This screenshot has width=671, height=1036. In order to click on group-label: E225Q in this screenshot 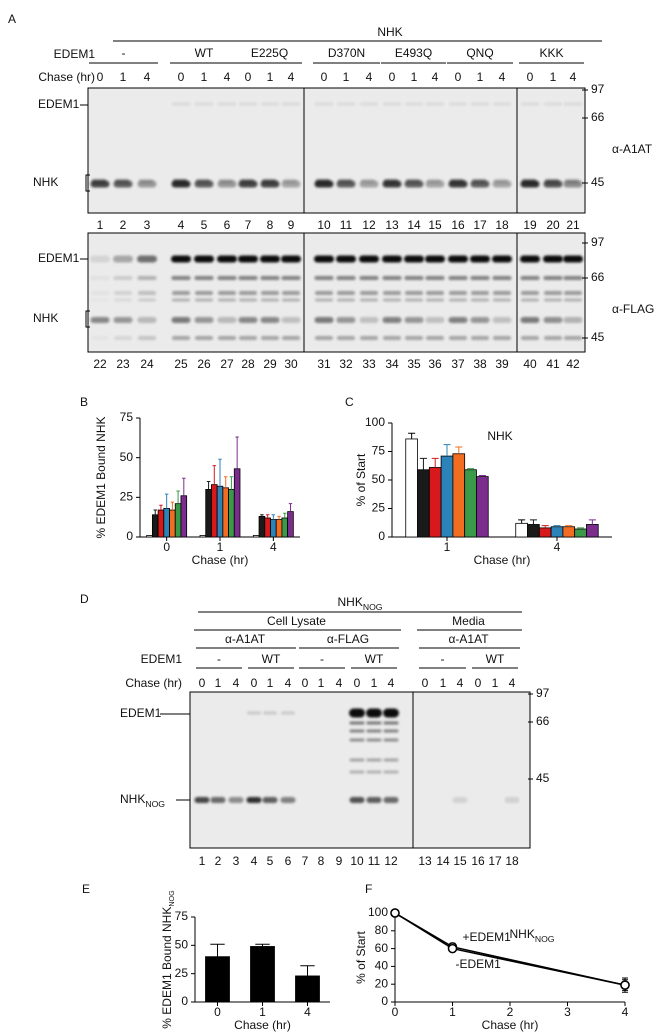, I will do `click(269, 53)`.